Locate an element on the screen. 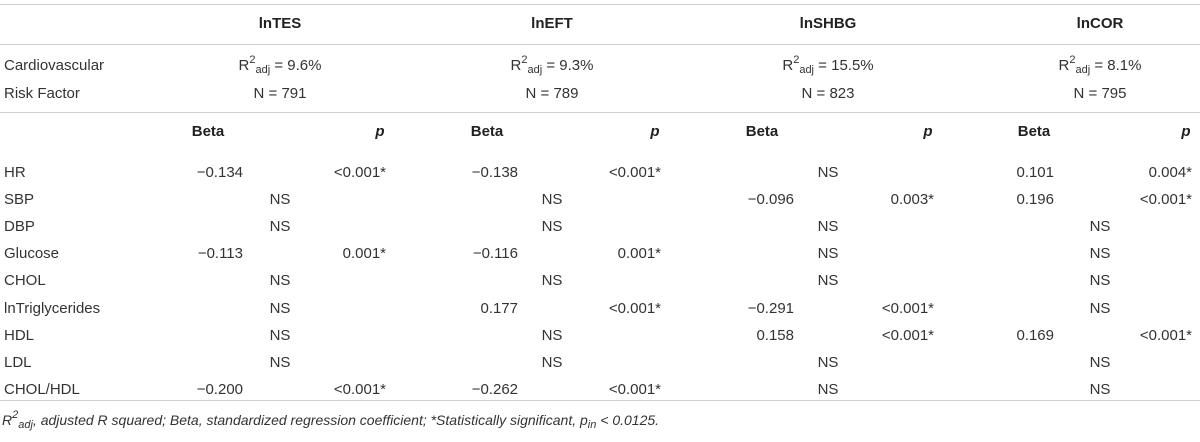  beta-value: 0.169 is located at coordinates (1035, 335).